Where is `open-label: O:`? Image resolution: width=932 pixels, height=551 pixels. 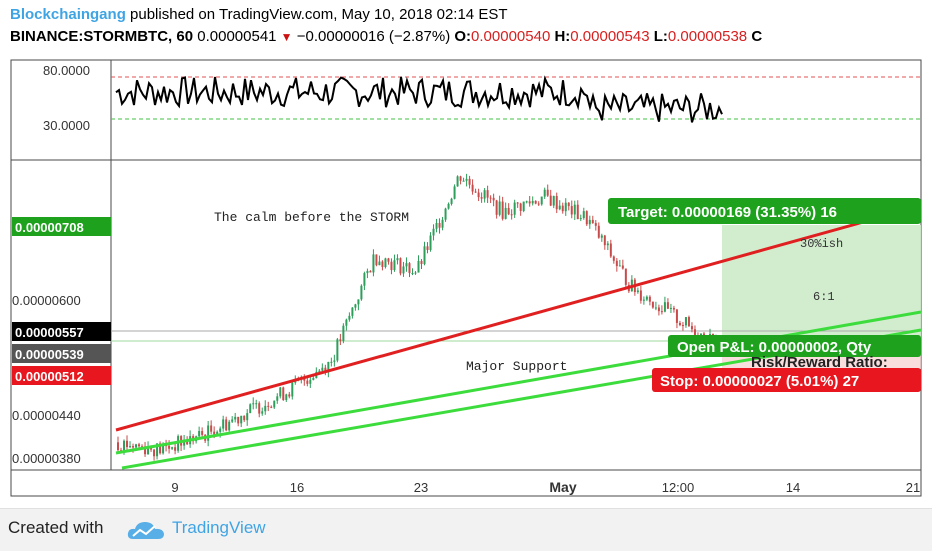 open-label: O: is located at coordinates (463, 36).